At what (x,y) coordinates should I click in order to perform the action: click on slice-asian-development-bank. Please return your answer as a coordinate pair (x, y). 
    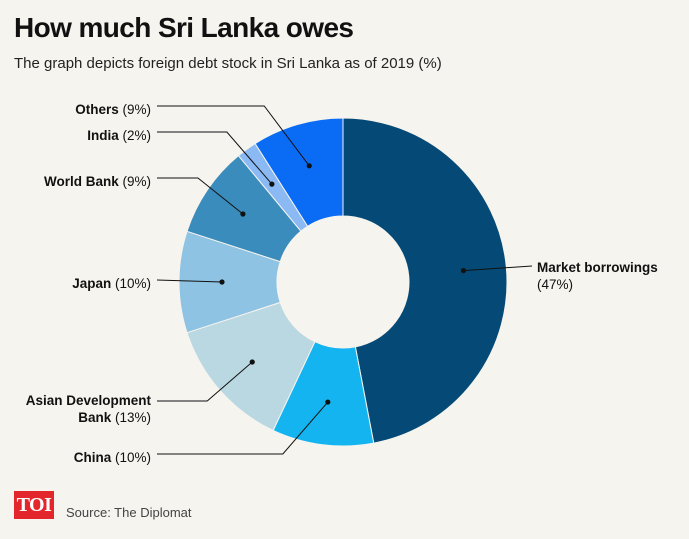
    Looking at the image, I should click on (251, 366).